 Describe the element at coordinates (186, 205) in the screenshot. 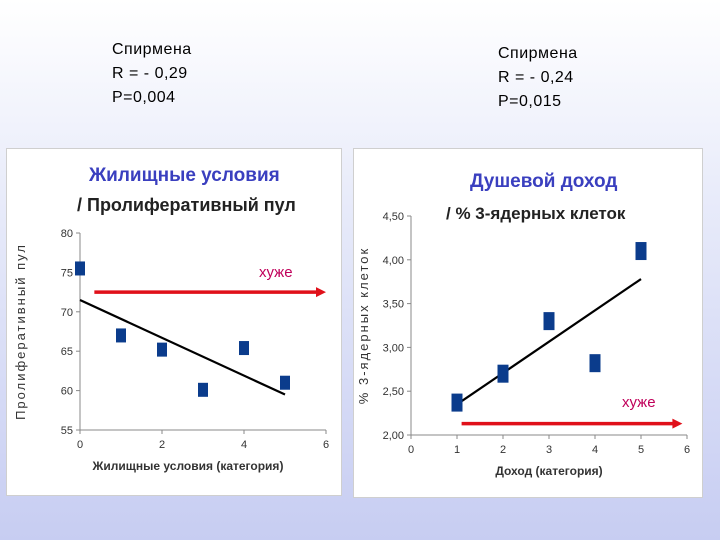

I see `housing-subtitle: / Пролиферативный пул` at that location.